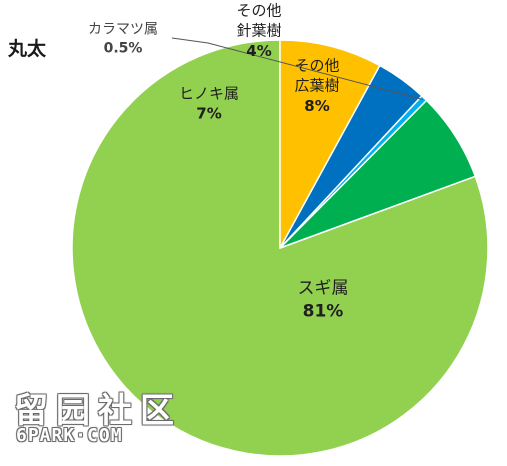 Image resolution: width=507 pixels, height=466 pixels. What do you see at coordinates (209, 103) in the screenshot?
I see `slice-label: ヒノキ属 7%` at bounding box center [209, 103].